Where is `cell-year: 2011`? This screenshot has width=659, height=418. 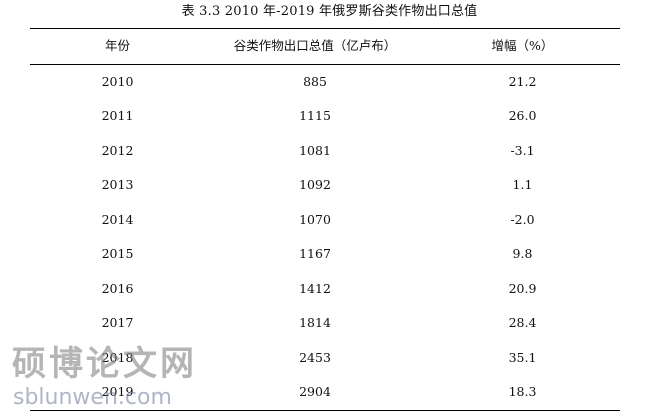
cell-year: 2011 is located at coordinates (117, 115).